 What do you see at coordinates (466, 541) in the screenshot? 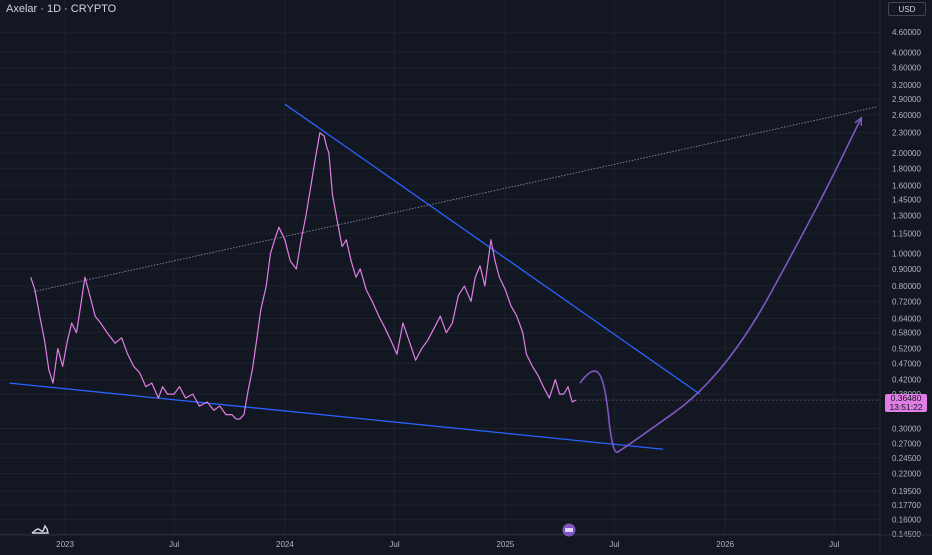
I see `time-axis: 2023 Jul 2024 Jul 2025 Jul 2026 Jul` at bounding box center [466, 541].